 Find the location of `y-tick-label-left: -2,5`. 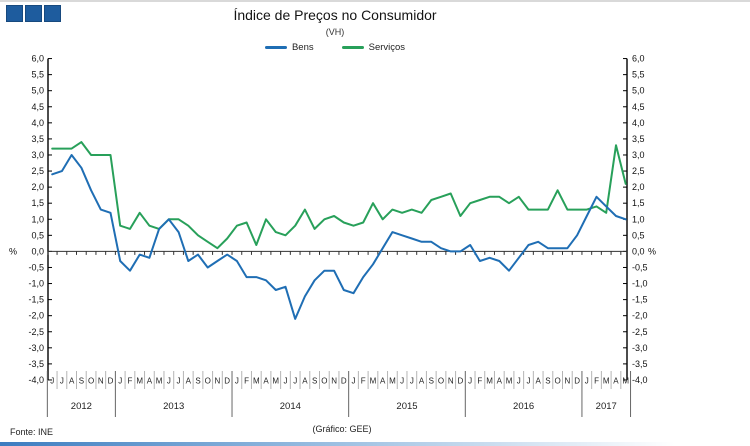

y-tick-label-left: -2,5 is located at coordinates (36, 332).